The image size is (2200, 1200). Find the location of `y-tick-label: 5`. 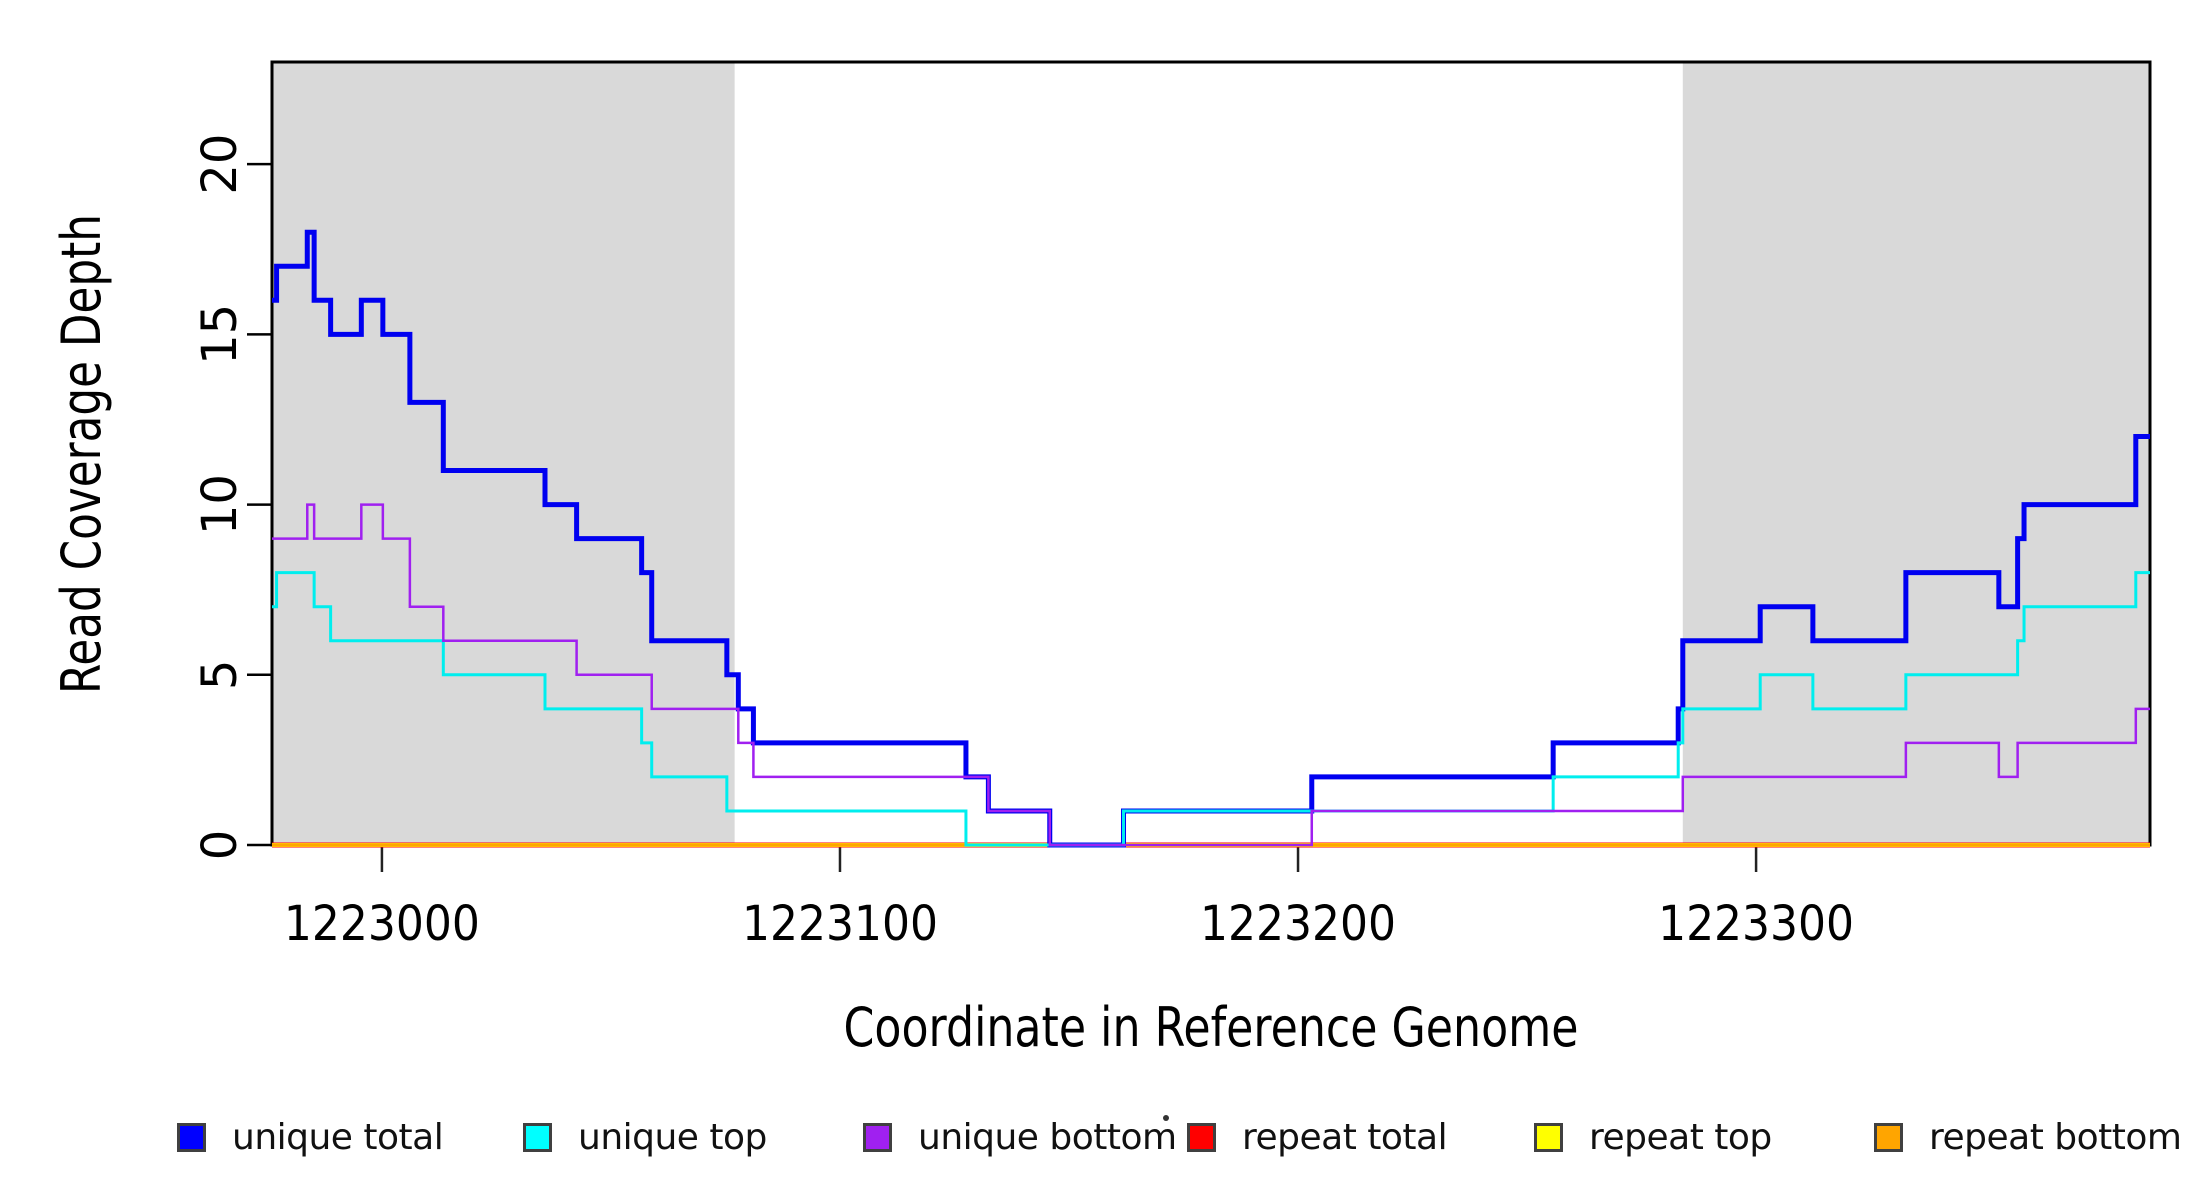

y-tick-label: 5 is located at coordinates (220, 675).